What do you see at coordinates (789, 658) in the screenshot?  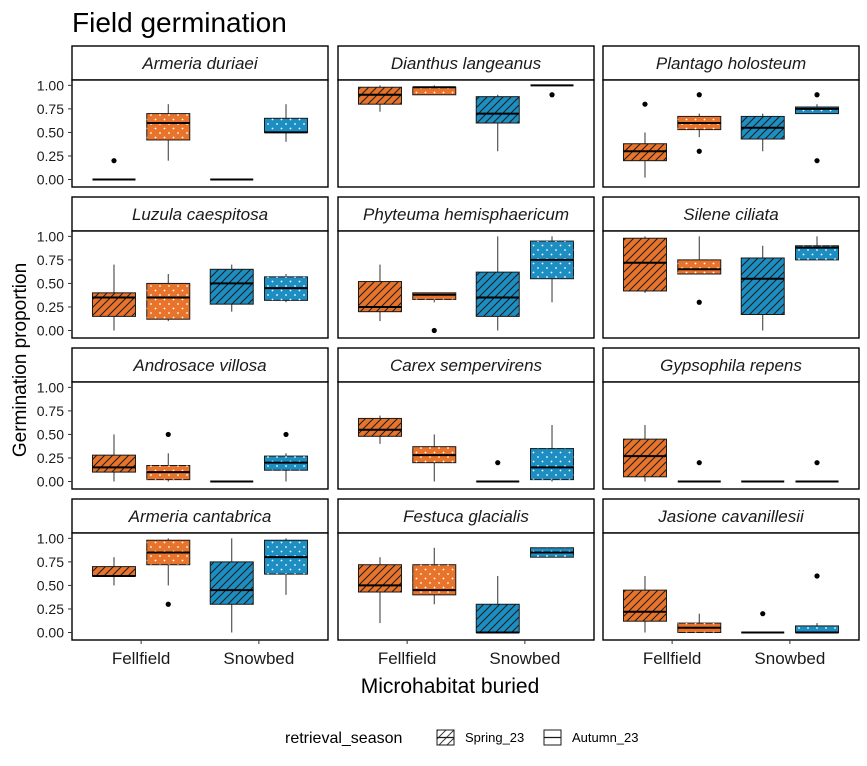 I see `x-tick-label: Snowbed` at bounding box center [789, 658].